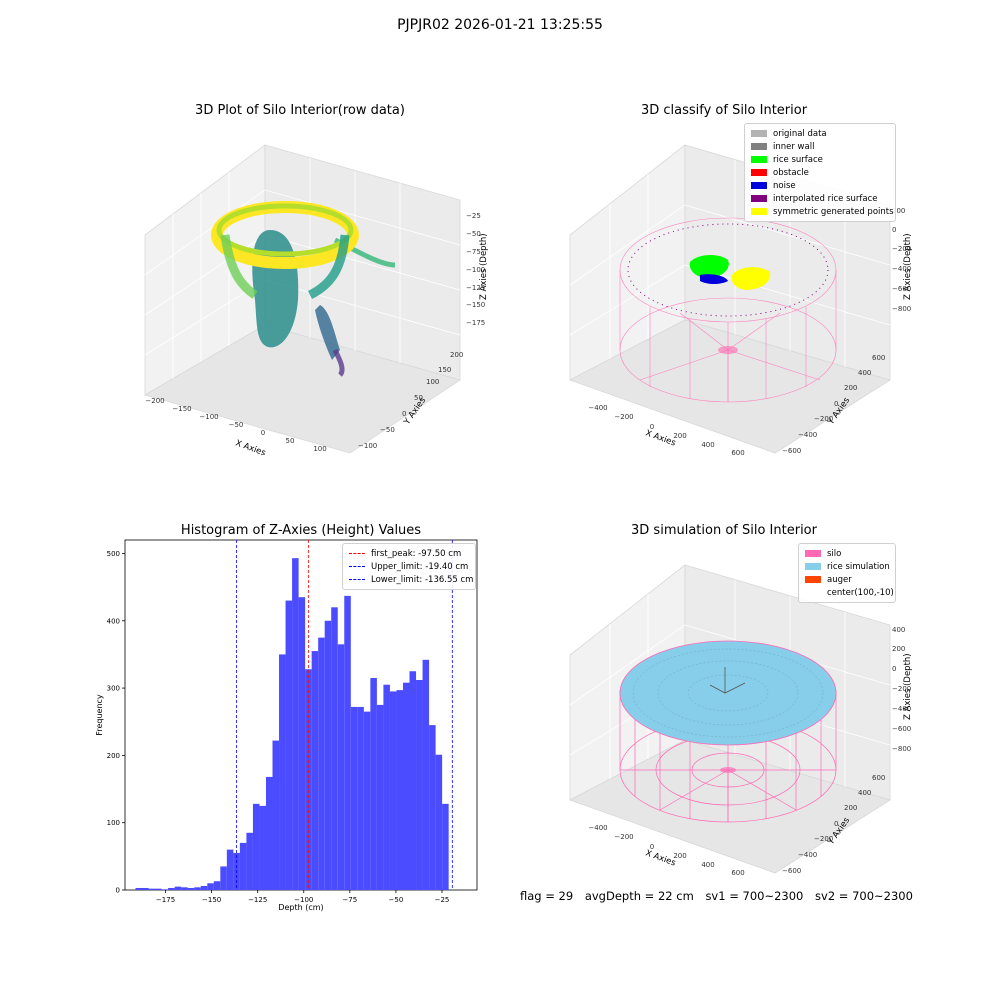  I want to click on histogram-x-tick-label: −100, so click(303, 900).